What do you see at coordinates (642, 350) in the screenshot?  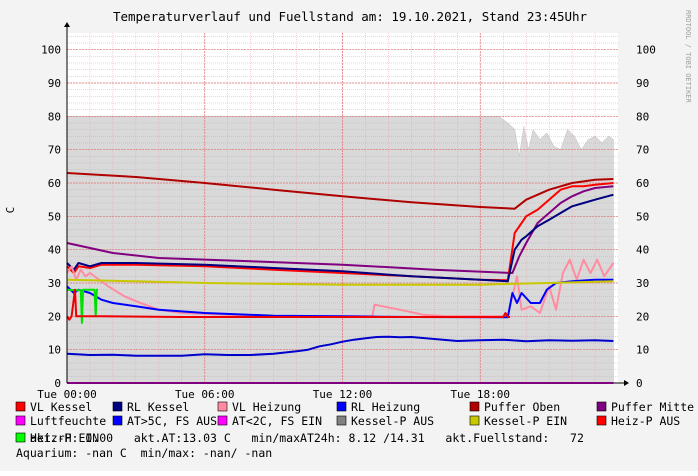 I see `y-tick-label-right: 10` at bounding box center [642, 350].